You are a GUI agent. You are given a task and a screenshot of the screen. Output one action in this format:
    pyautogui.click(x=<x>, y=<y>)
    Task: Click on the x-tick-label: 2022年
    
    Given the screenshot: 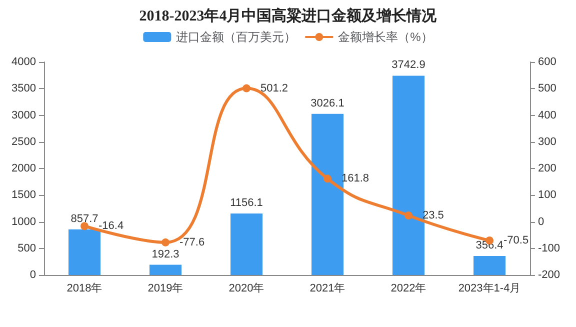 What is the action you would take?
    pyautogui.click(x=408, y=288)
    